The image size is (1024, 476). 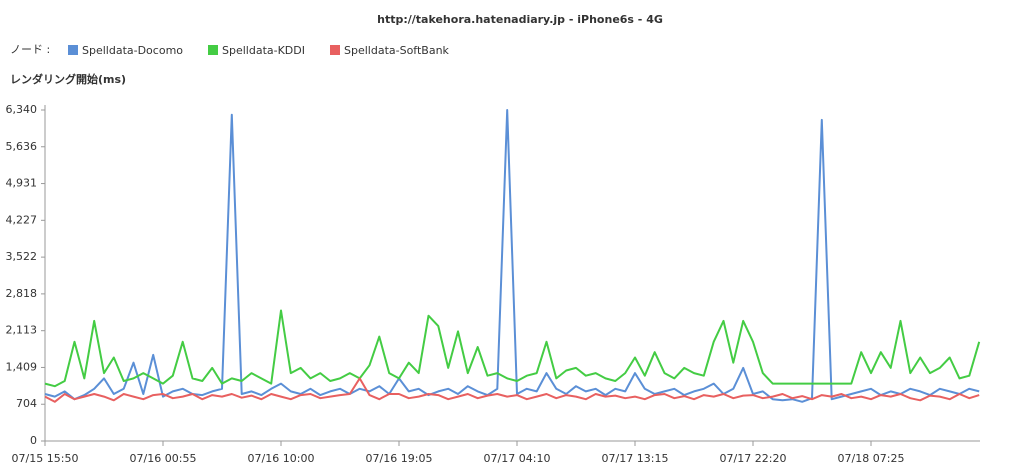 What do you see at coordinates (871, 458) in the screenshot?
I see `x-tick-label: 07/18 07:25` at bounding box center [871, 458].